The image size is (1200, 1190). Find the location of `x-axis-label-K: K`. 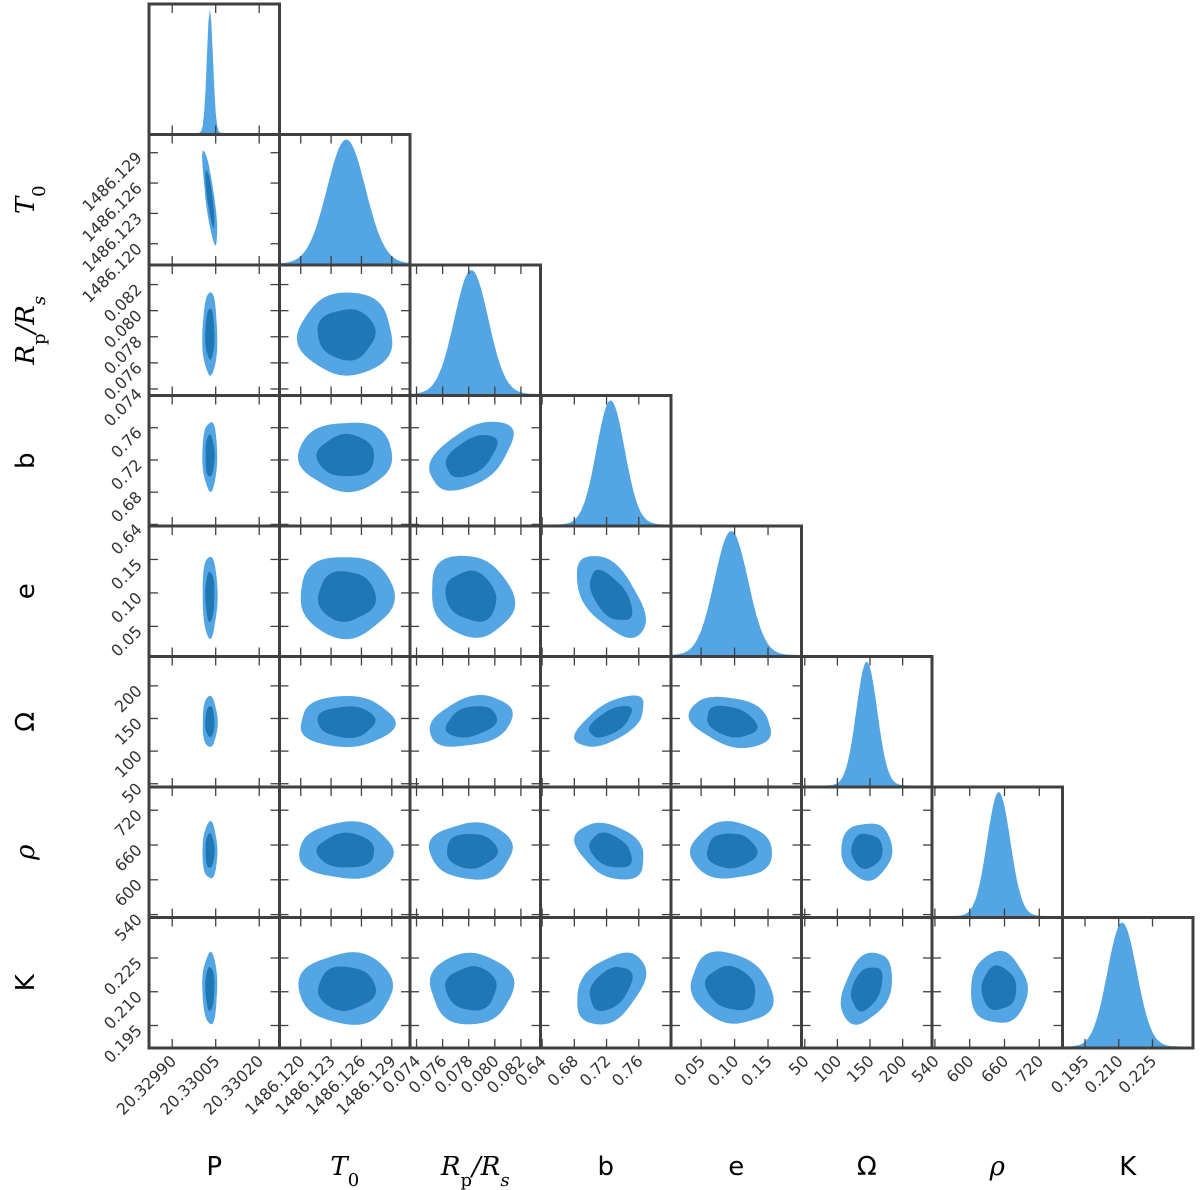

x-axis-label-K: K is located at coordinates (1128, 1167).